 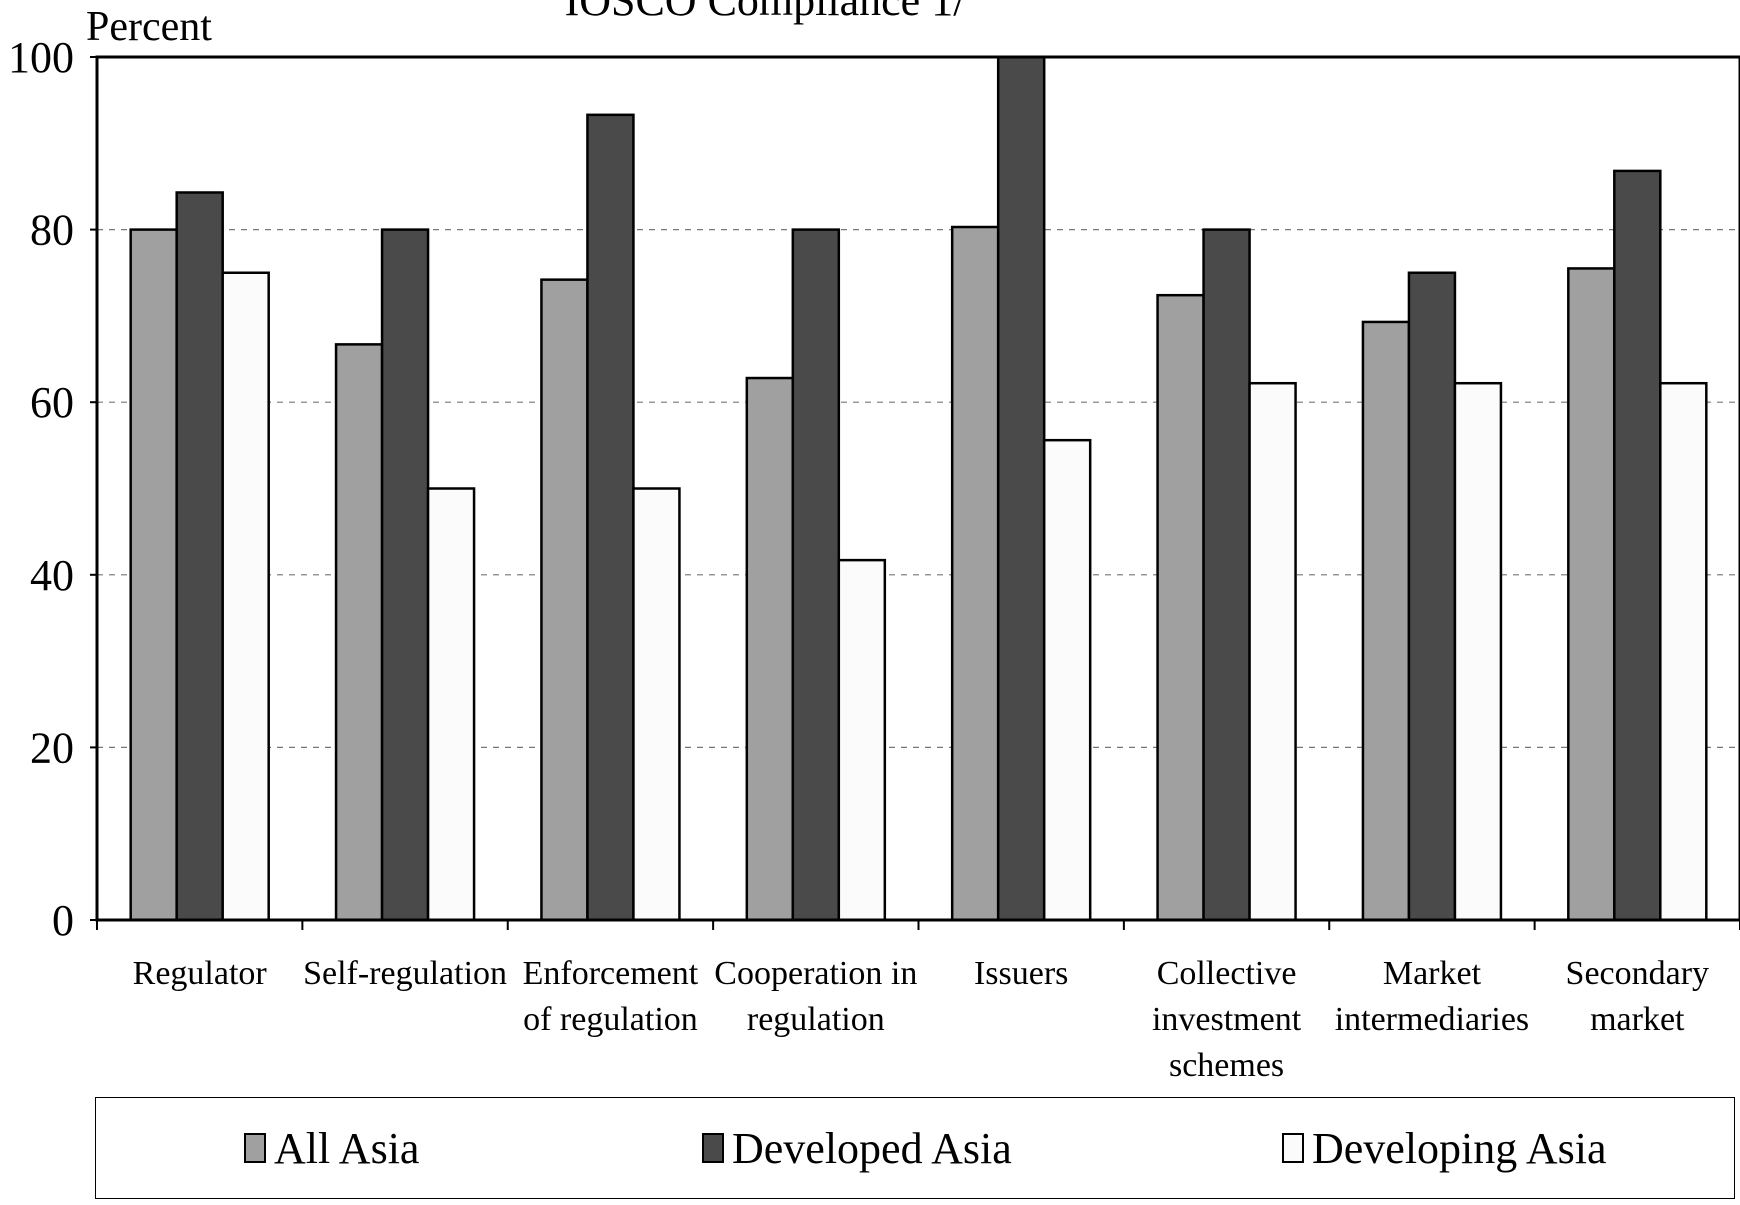 What do you see at coordinates (52, 575) in the screenshot?
I see `y-tick-label: 40` at bounding box center [52, 575].